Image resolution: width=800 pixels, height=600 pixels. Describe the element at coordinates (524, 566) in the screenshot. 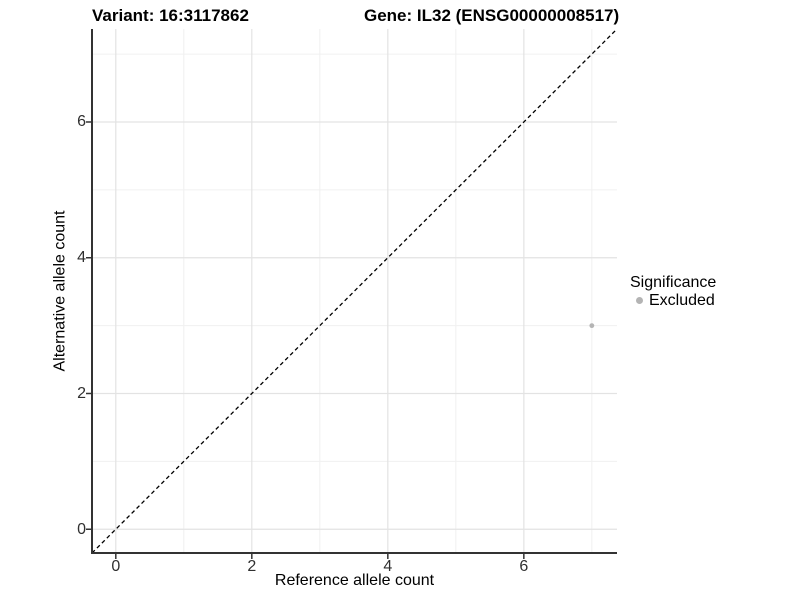

I see `x-tick-label: 6` at that location.